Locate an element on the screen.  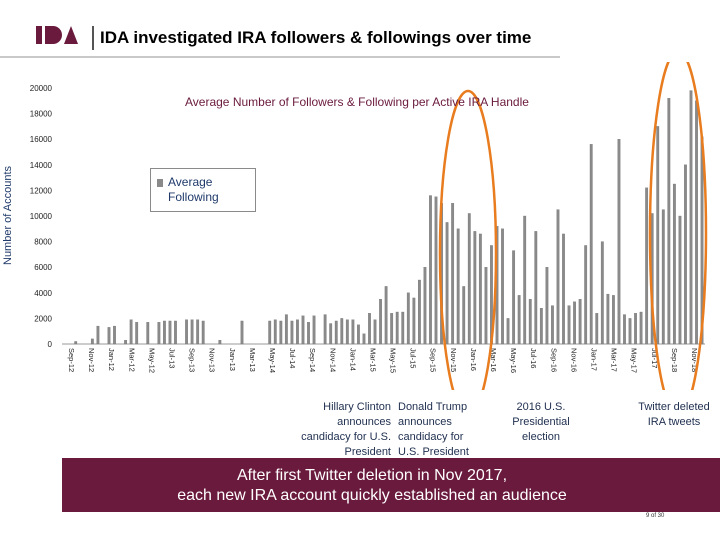
x-tick-label: Nov-12 is located at coordinates (91, 360).